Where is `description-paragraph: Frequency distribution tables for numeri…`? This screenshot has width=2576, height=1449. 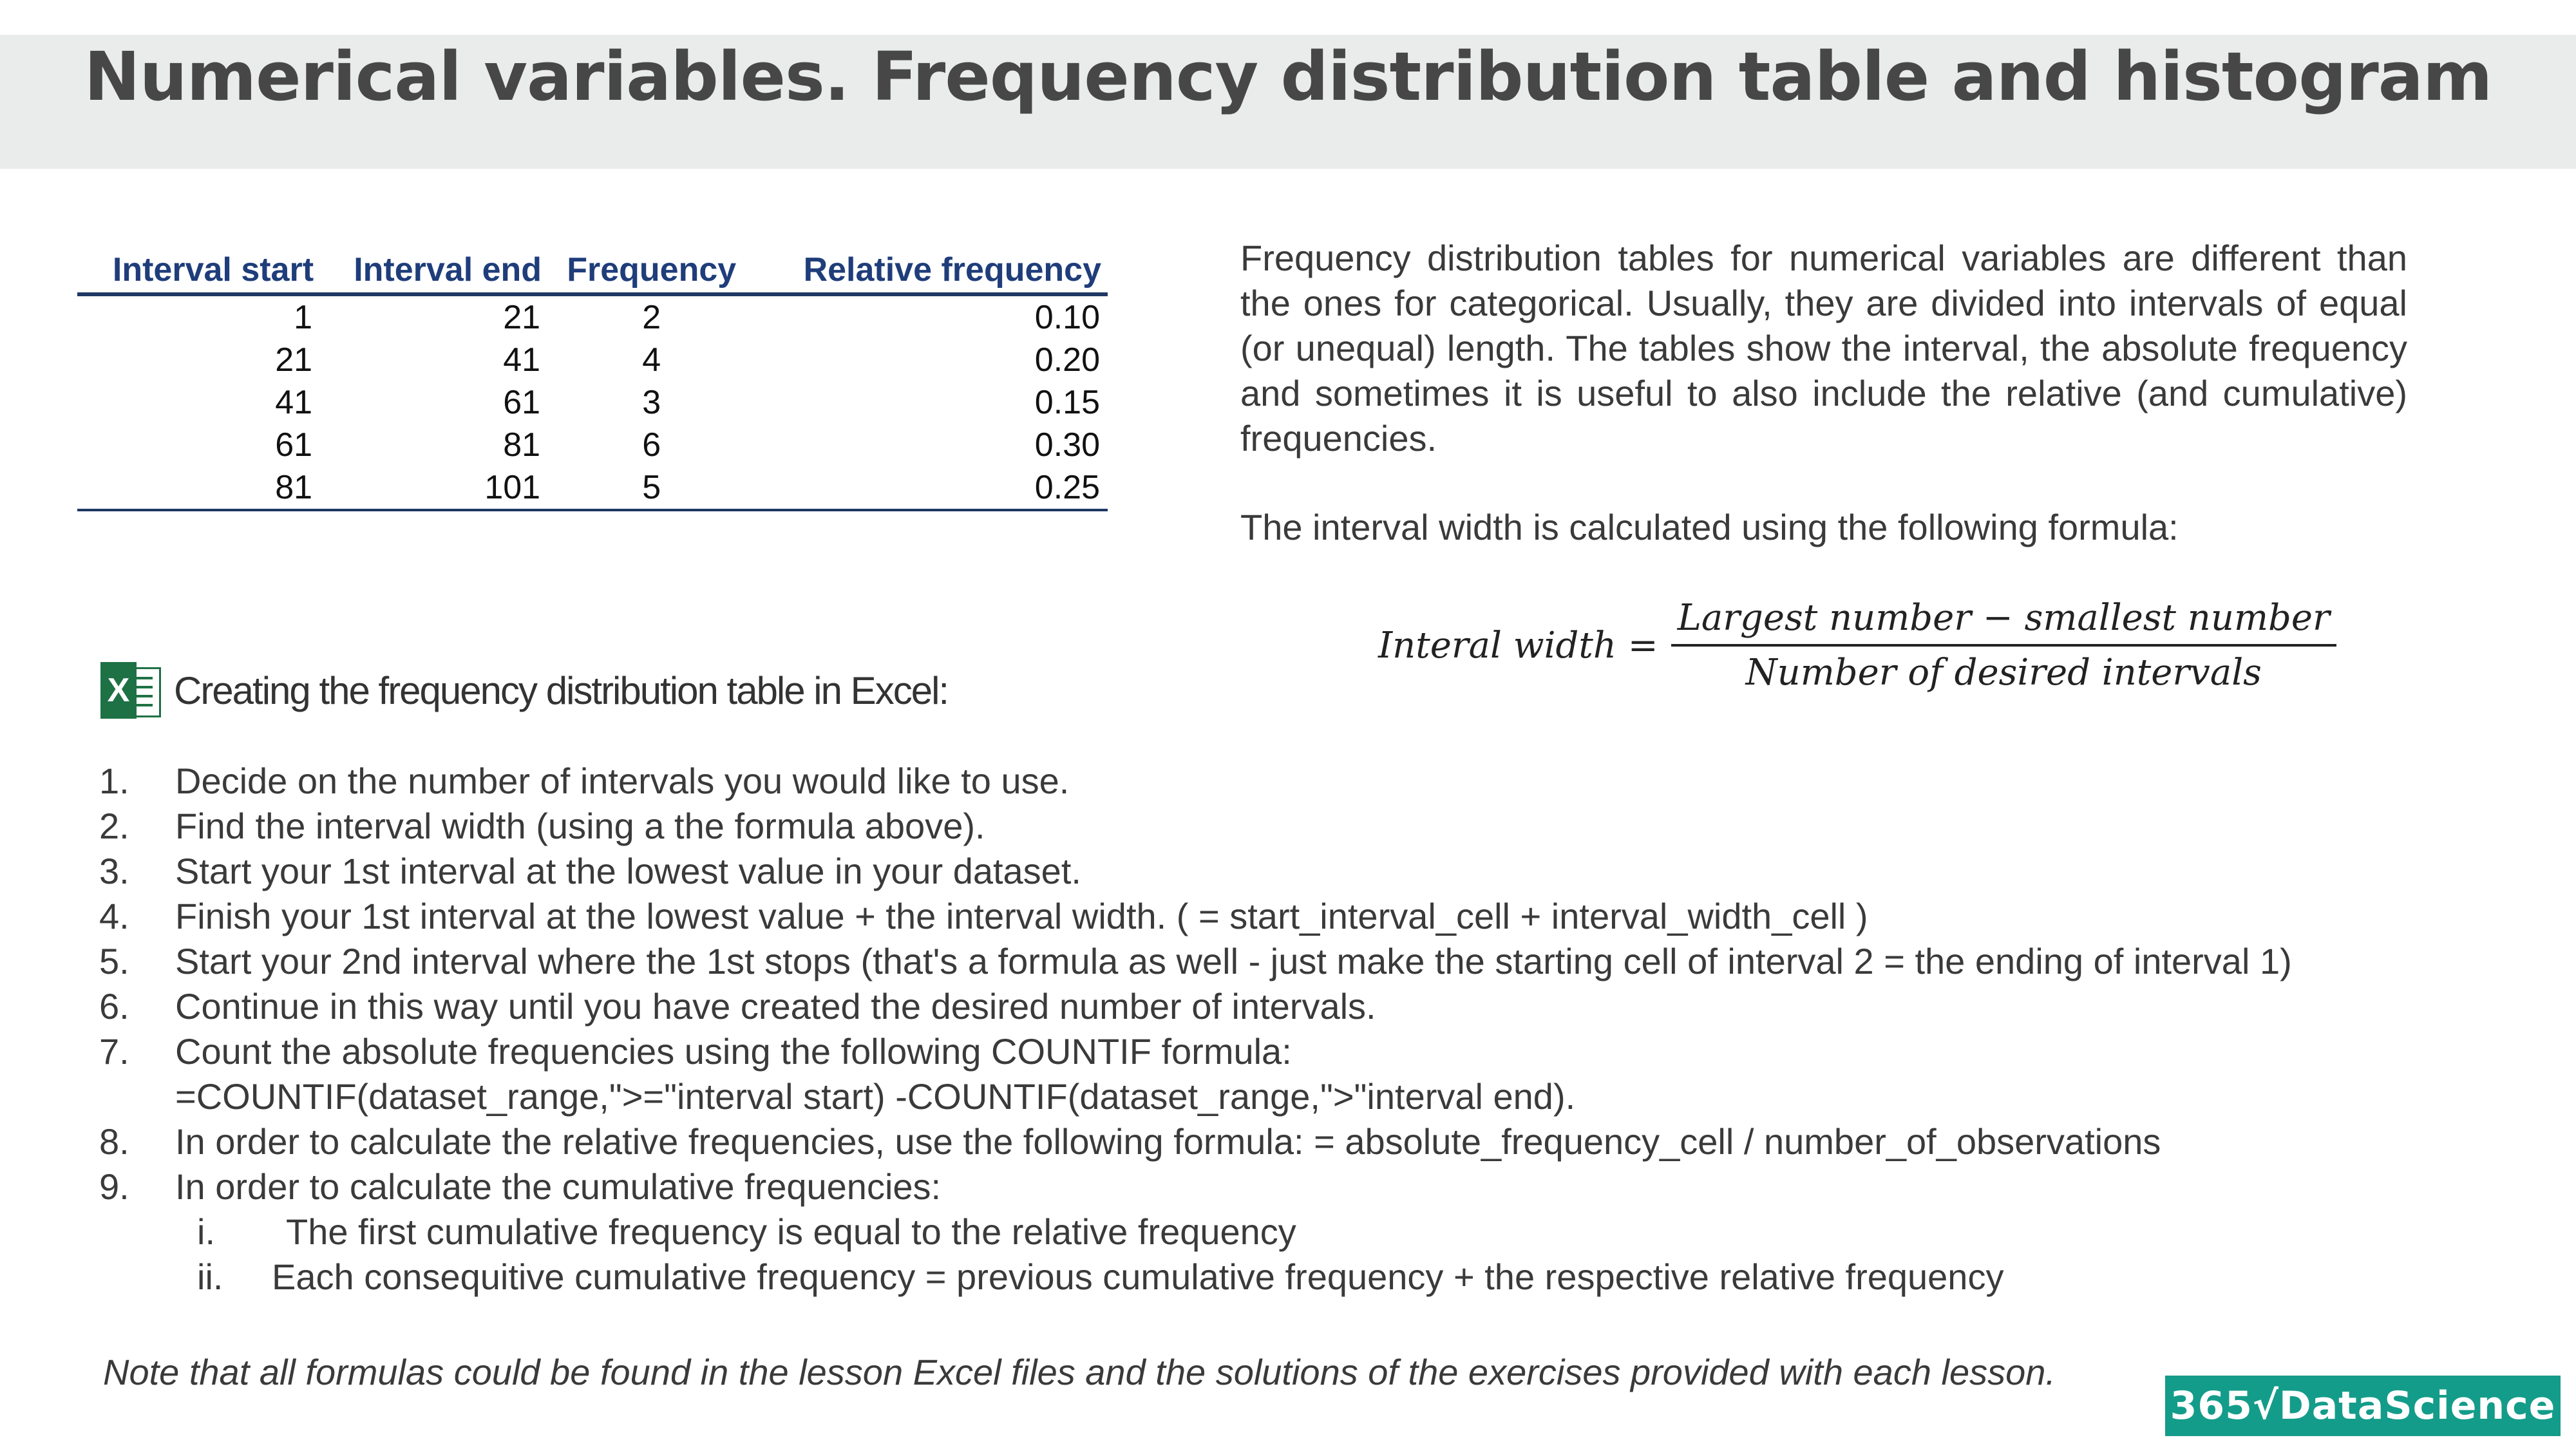
description-paragraph: Frequency distribution tables for numeri… is located at coordinates (1824, 349).